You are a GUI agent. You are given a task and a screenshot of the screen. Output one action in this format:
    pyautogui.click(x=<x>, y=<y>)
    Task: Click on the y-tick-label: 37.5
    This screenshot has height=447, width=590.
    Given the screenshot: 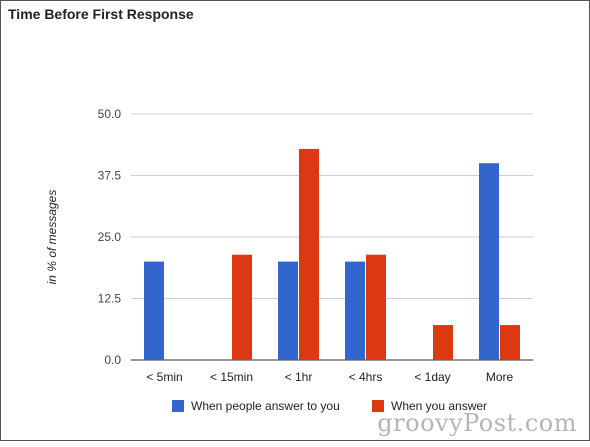 What is the action you would take?
    pyautogui.click(x=110, y=176)
    